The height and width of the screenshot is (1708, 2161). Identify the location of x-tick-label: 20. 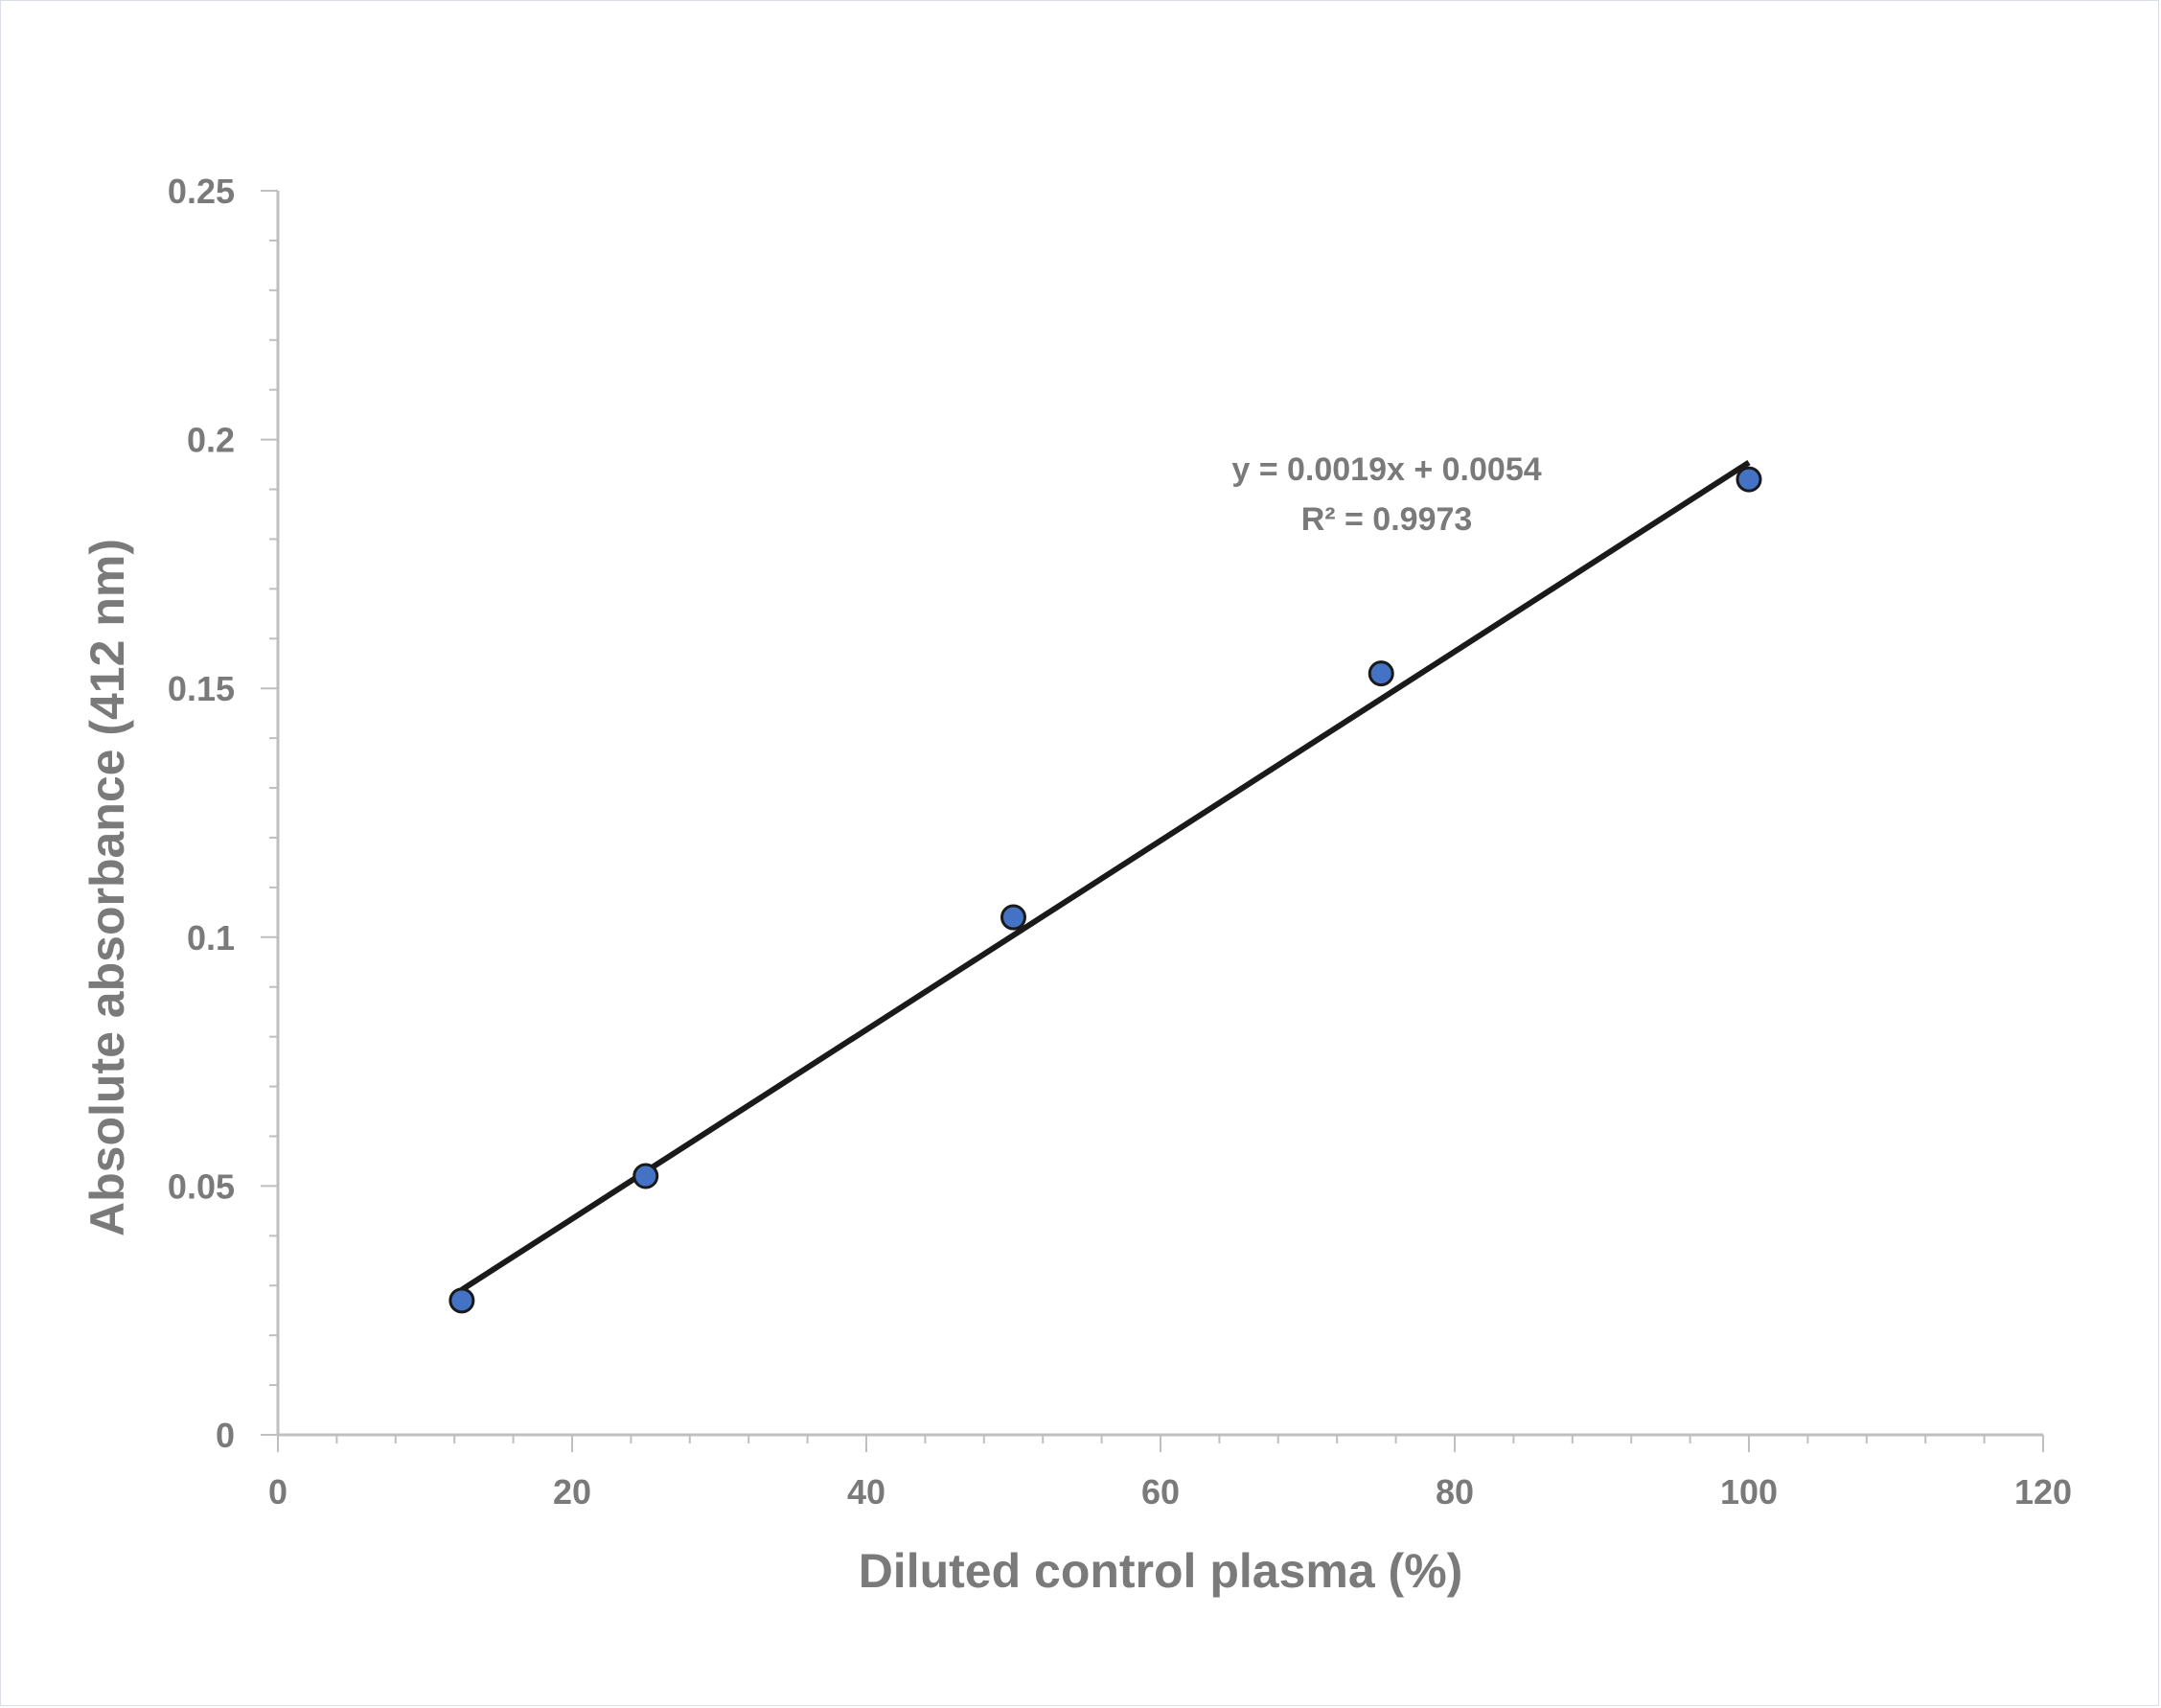
(572, 1492).